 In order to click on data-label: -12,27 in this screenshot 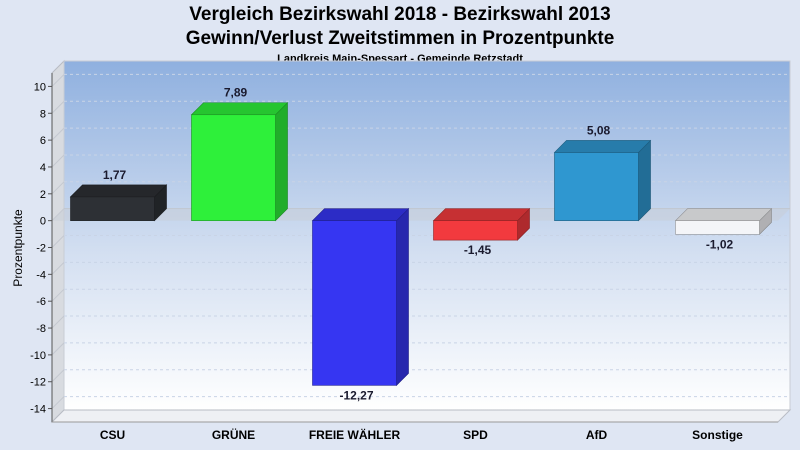, I will do `click(356, 395)`.